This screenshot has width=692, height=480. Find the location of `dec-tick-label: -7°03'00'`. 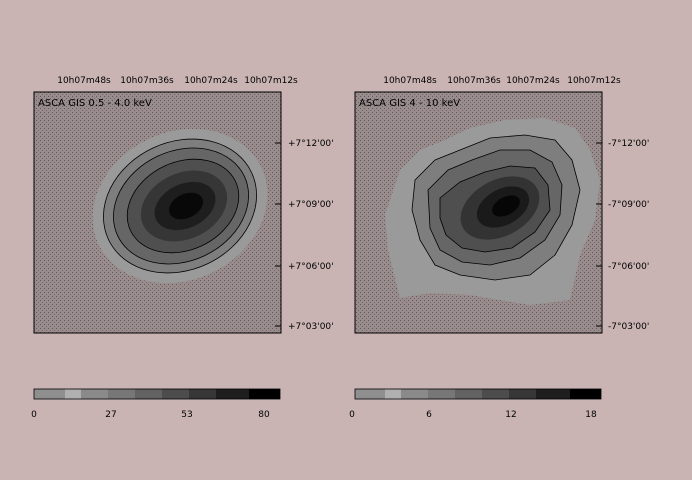

dec-tick-label: -7°03'00' is located at coordinates (628, 327).